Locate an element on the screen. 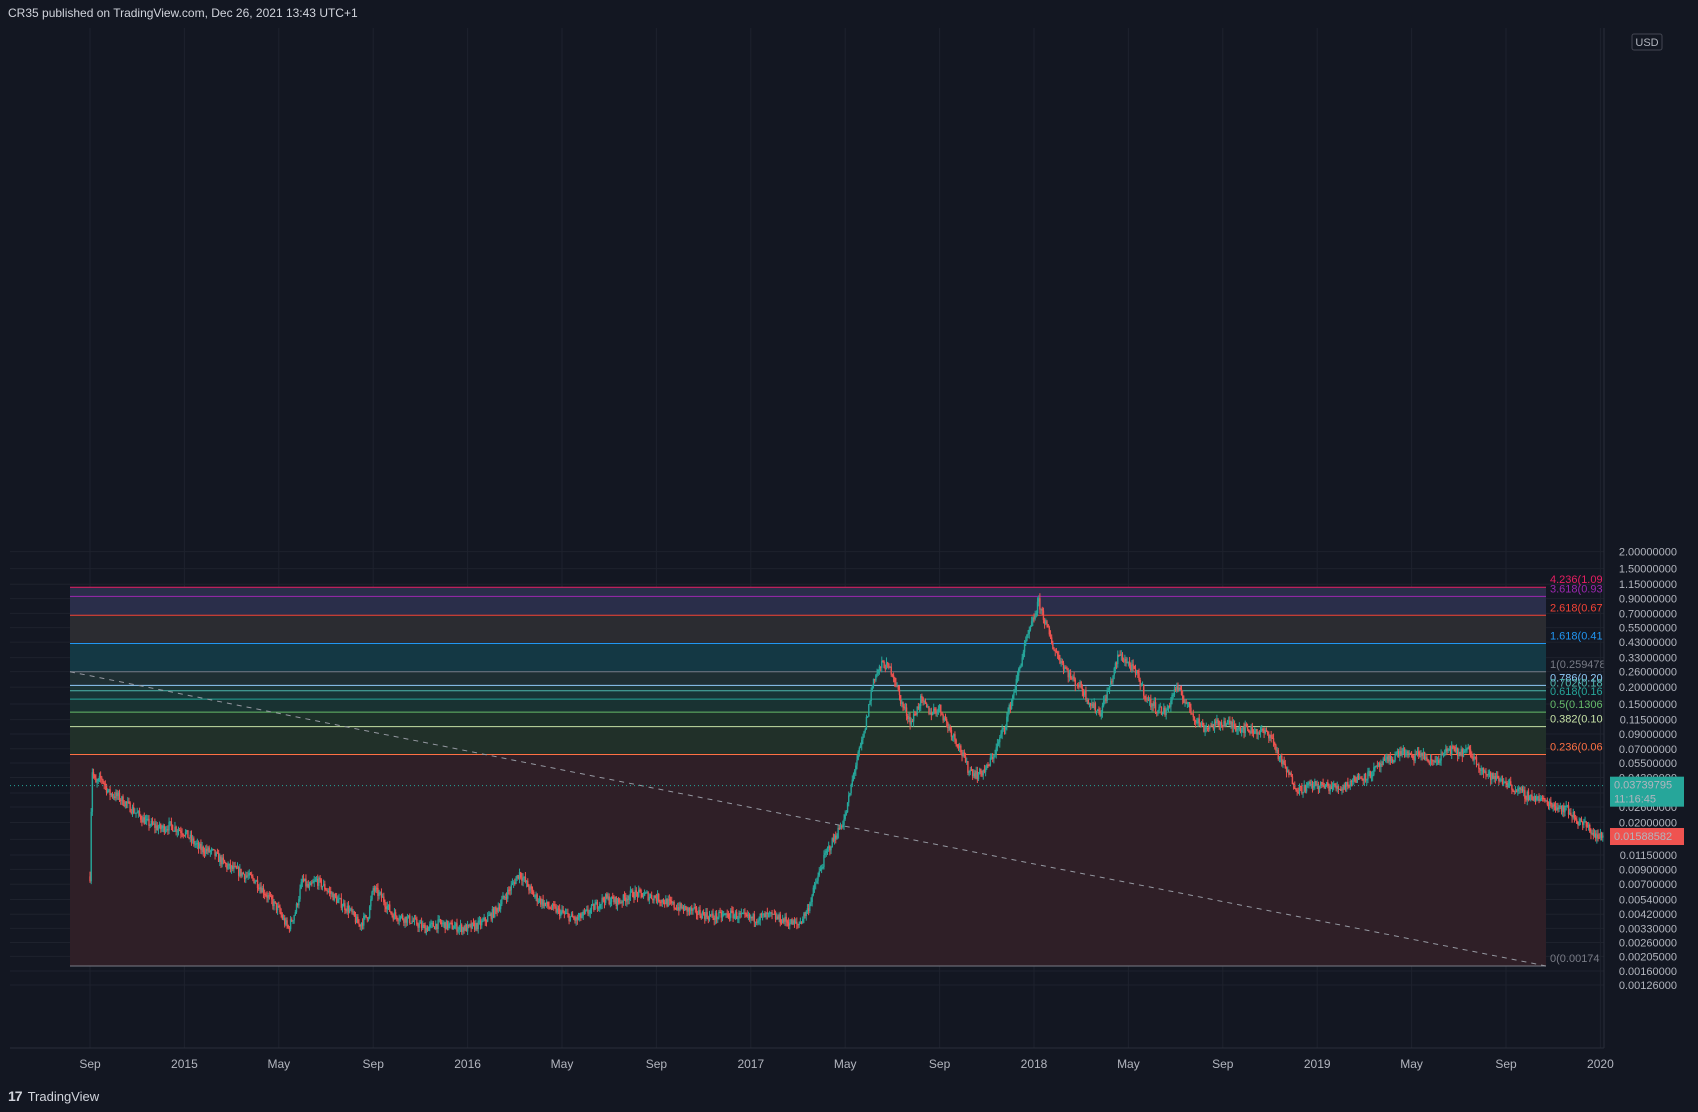  footer-brand: 17 TradingView is located at coordinates (53, 1096).